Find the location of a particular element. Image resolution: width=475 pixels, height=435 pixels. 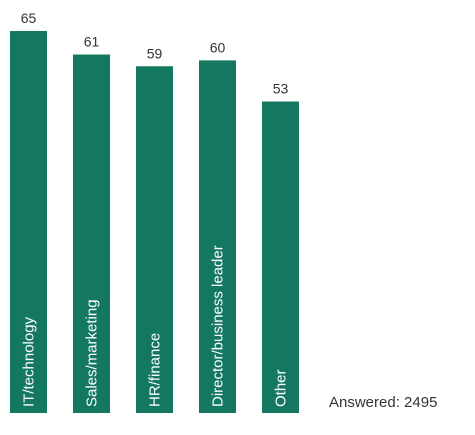

value-label-2: 59 is located at coordinates (155, 53).